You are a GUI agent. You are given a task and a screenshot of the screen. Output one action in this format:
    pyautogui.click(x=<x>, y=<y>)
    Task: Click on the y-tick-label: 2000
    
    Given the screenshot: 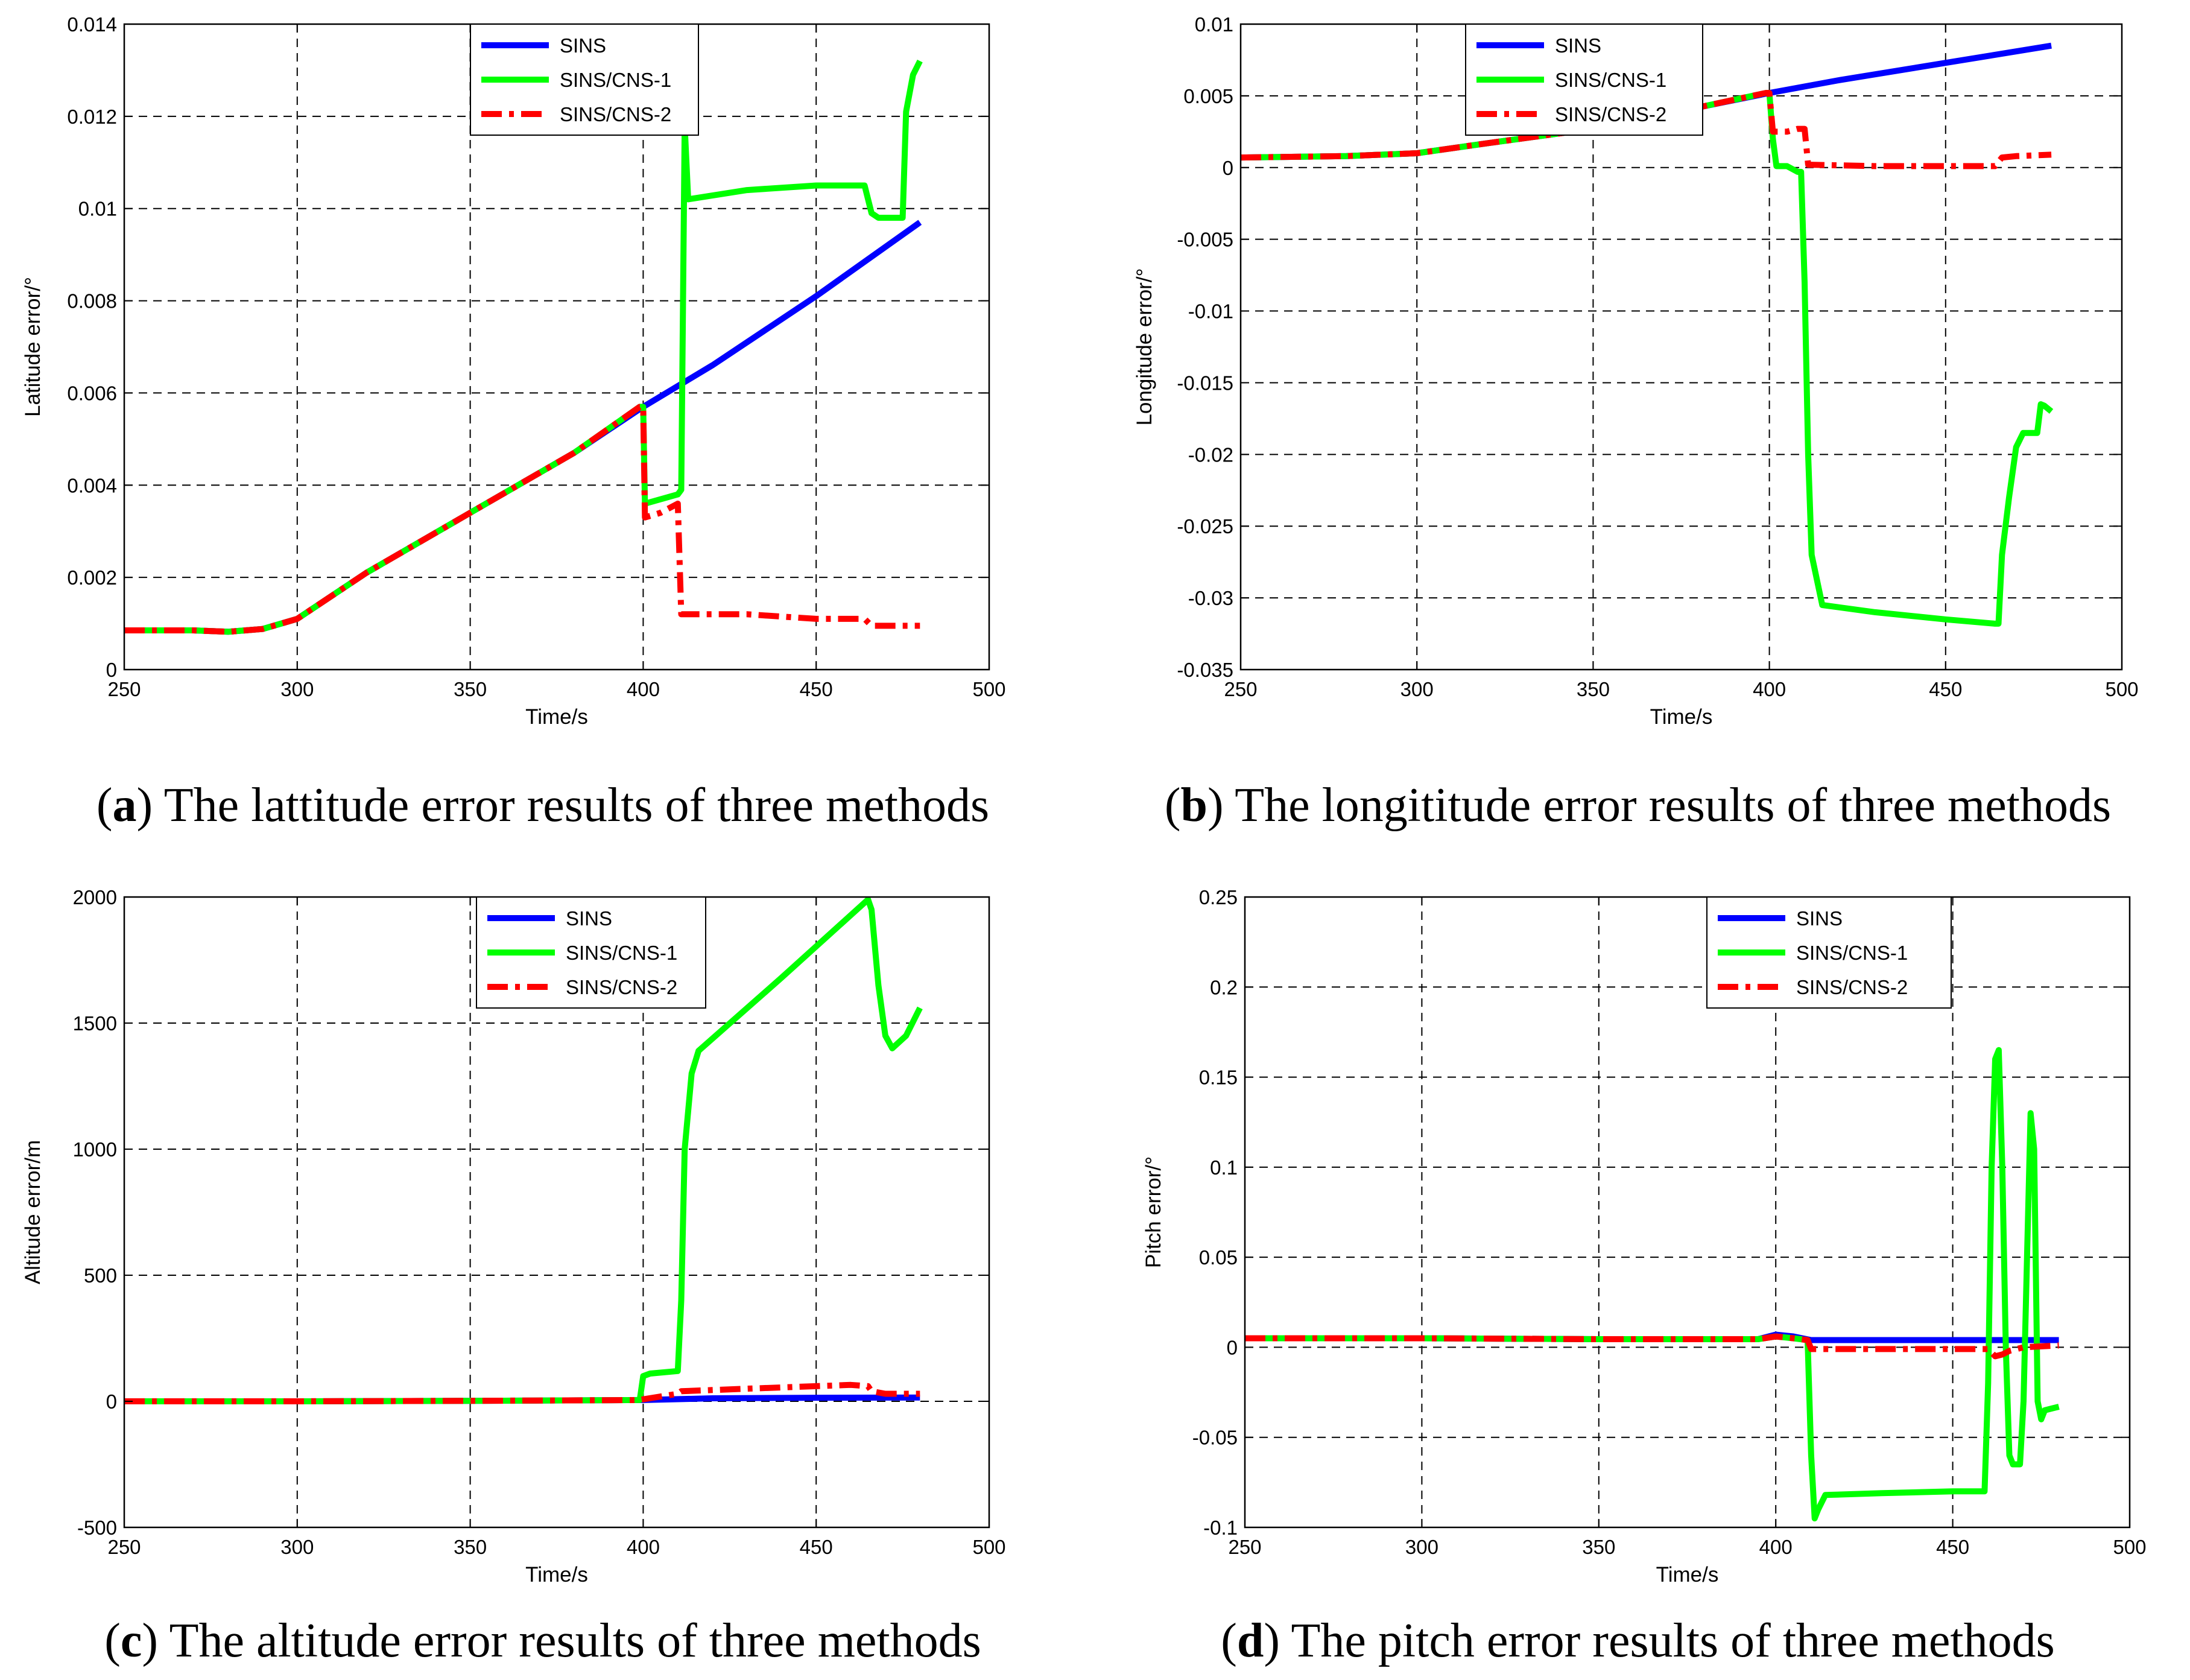 What is the action you would take?
    pyautogui.click(x=95, y=897)
    